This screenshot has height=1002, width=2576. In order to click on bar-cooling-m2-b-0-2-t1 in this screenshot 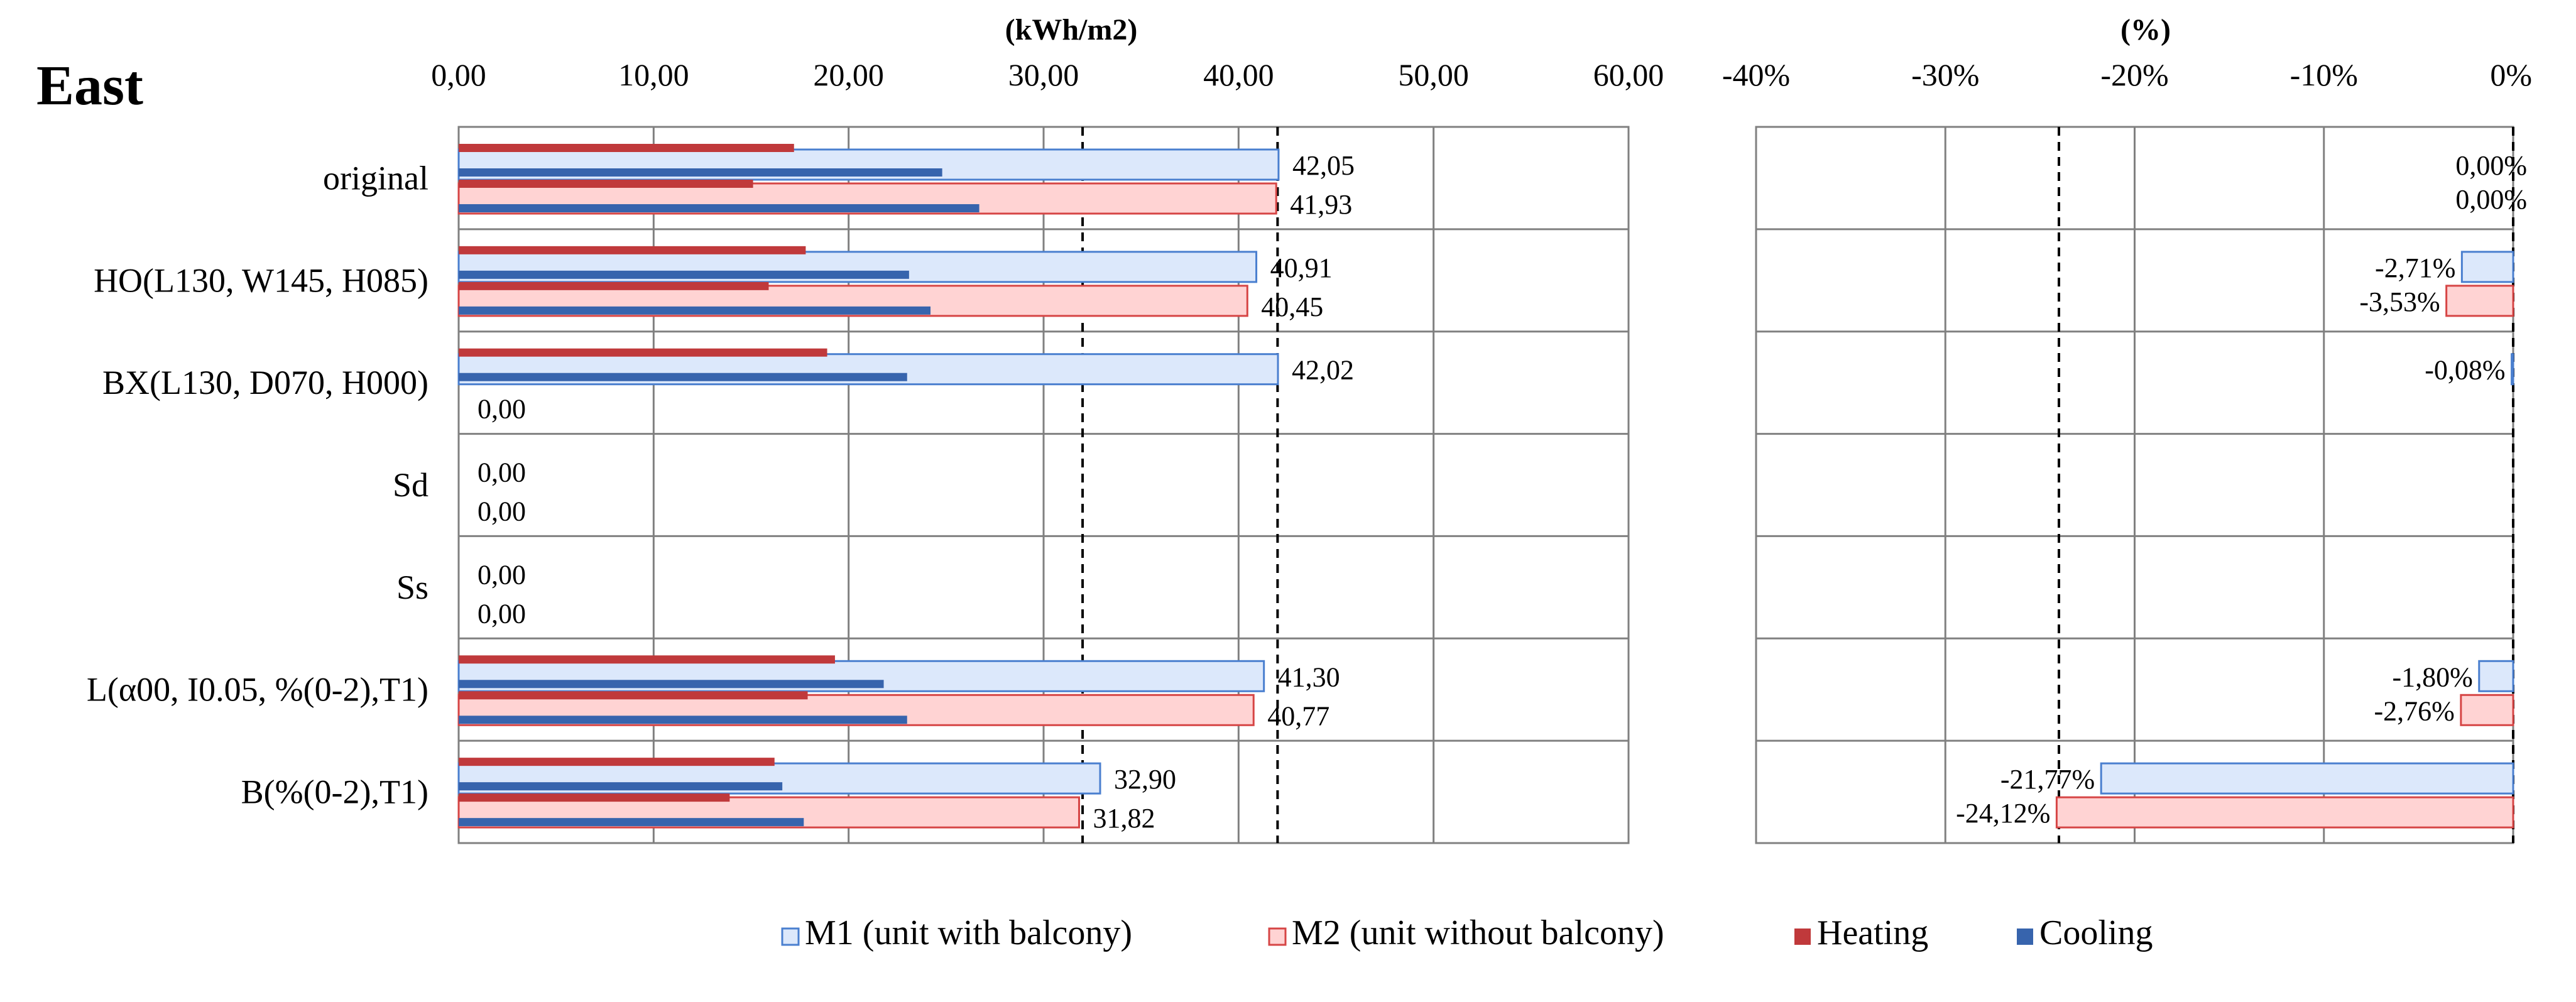, I will do `click(631, 822)`.